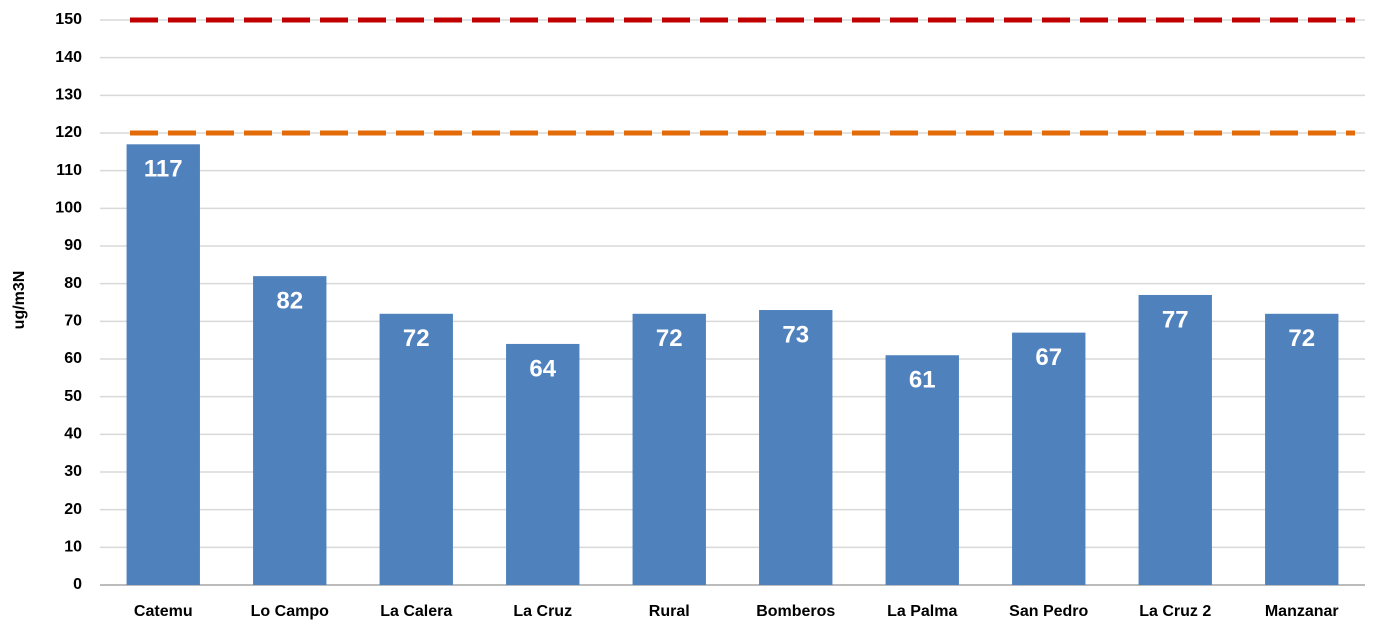  Describe the element at coordinates (542, 368) in the screenshot. I see `data-label: 64` at that location.